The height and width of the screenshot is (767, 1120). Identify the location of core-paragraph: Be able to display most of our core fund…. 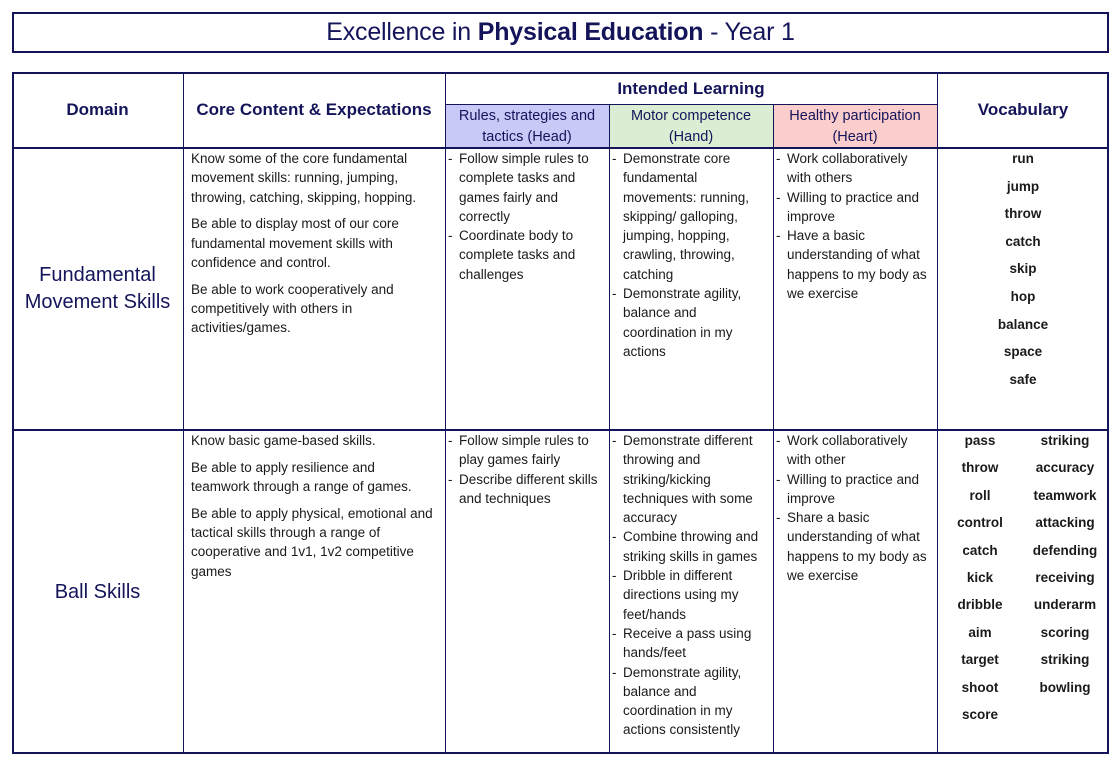
(295, 243).